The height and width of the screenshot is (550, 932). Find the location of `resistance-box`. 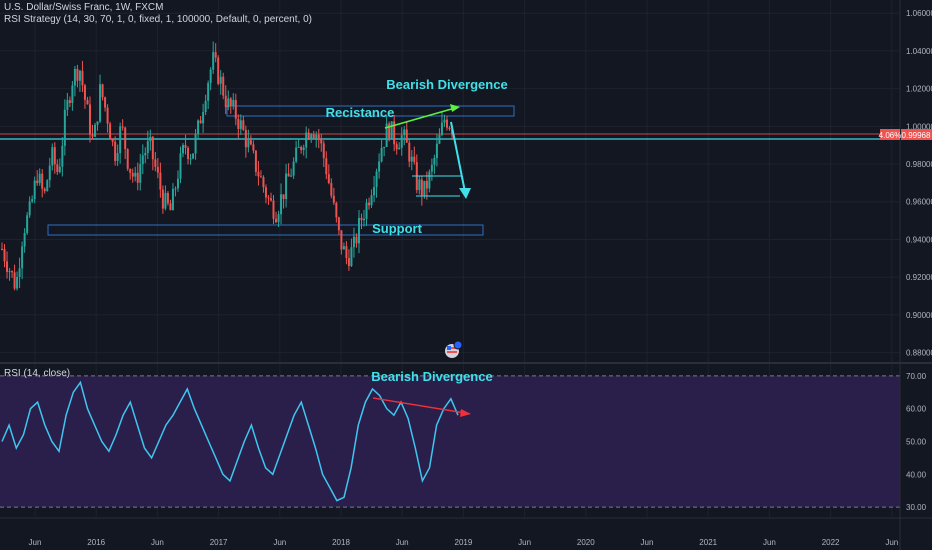

resistance-box is located at coordinates (370, 111).